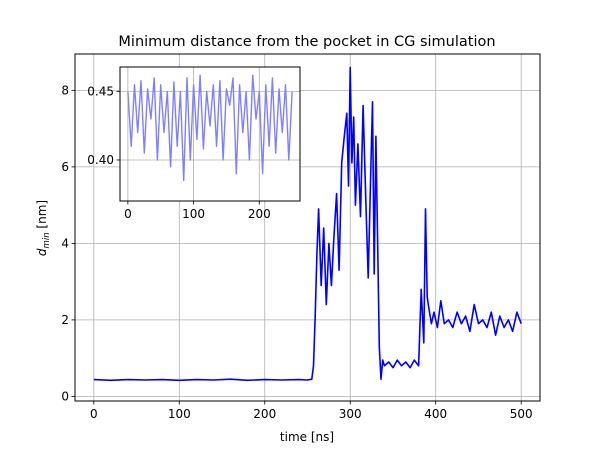 The image size is (600, 450). Describe the element at coordinates (521, 414) in the screenshot. I see `main-x-tick-label: 500` at that location.